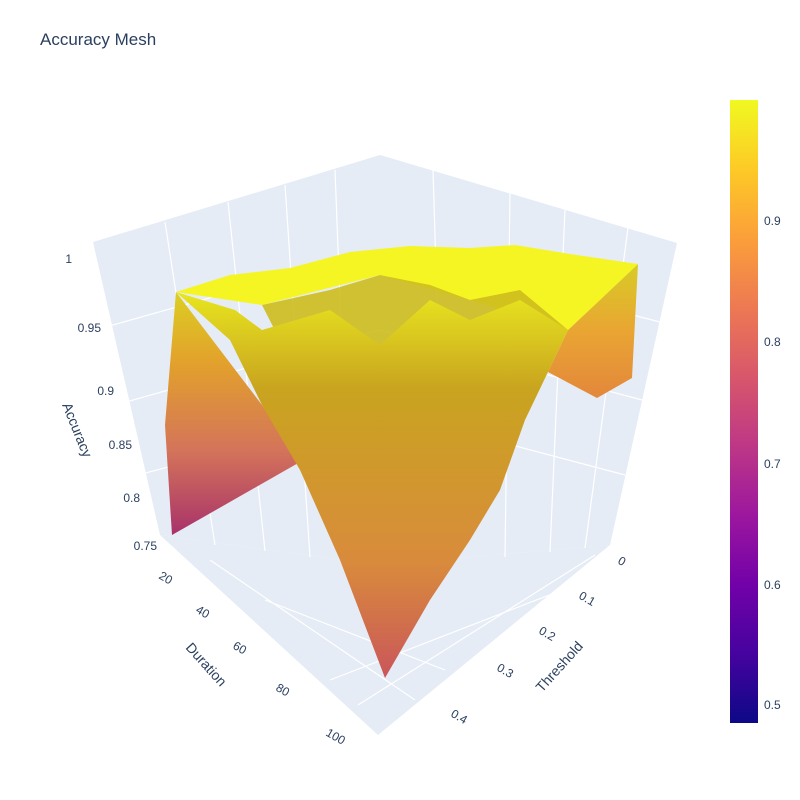 The height and width of the screenshot is (800, 800). I want to click on colorbar: 0.9 0.8 0.7 0.6 0.5, so click(755, 411).